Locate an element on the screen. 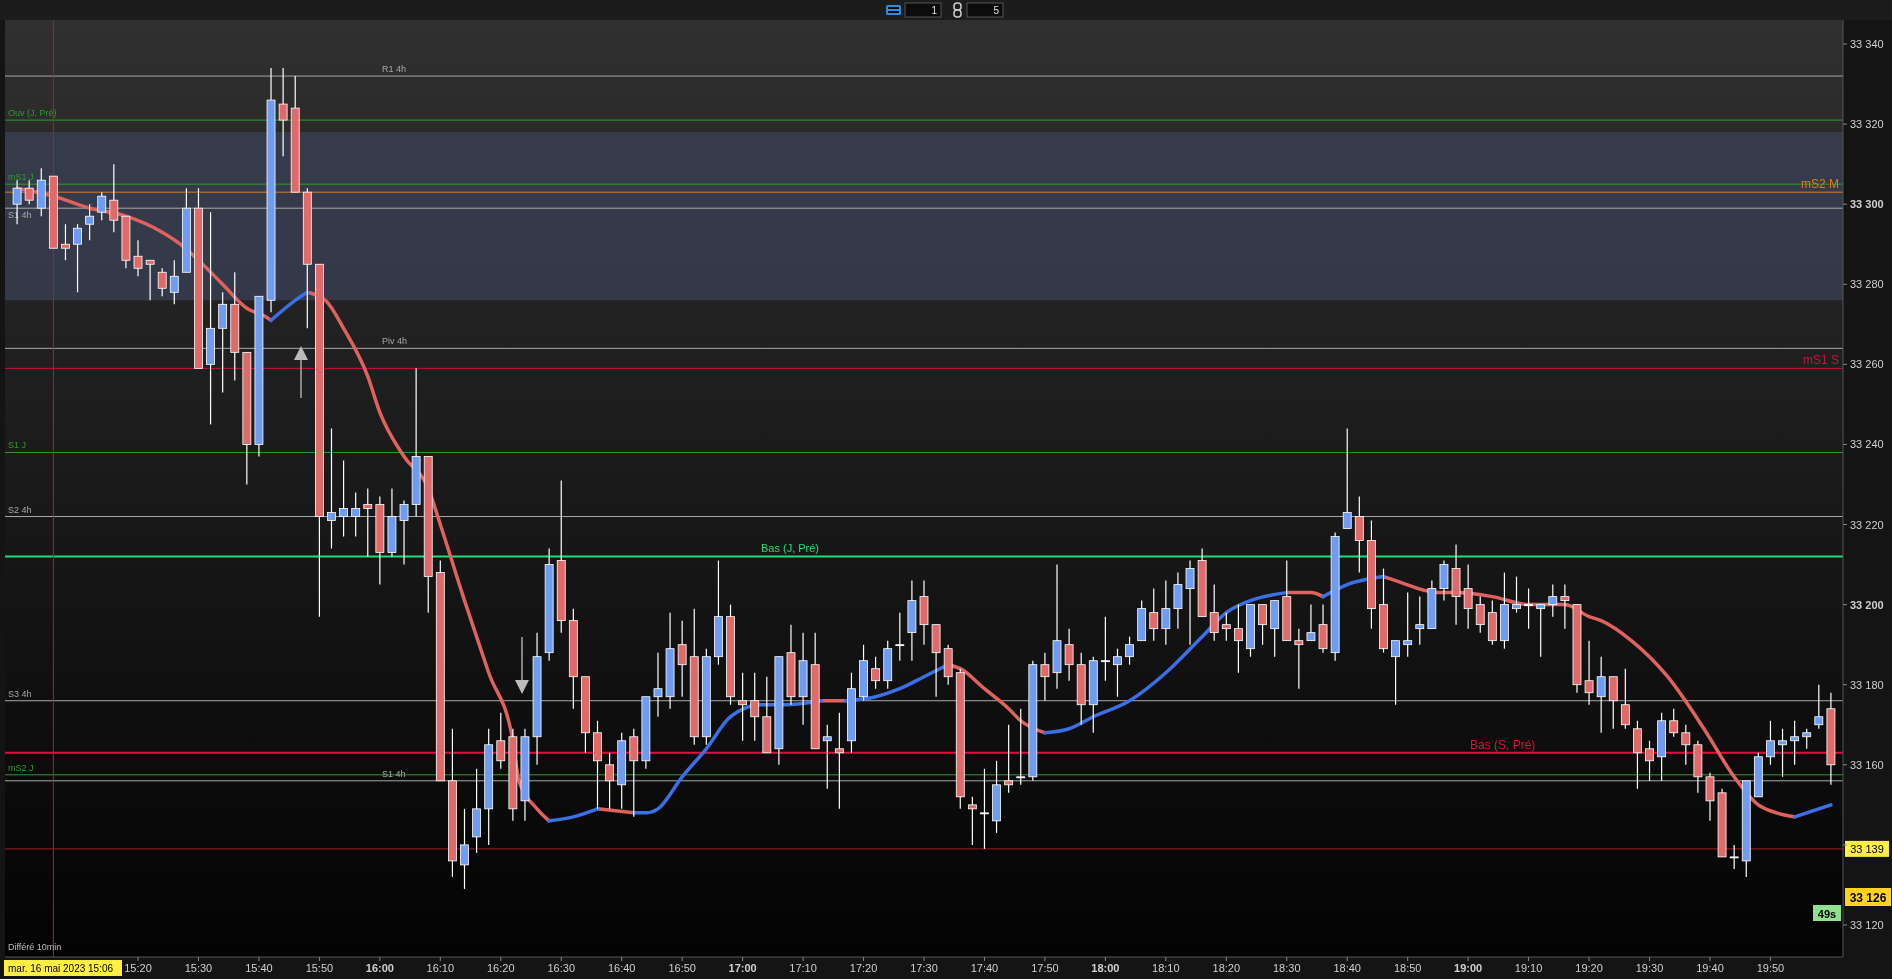  x-tick-label: 15:30 is located at coordinates (198, 968).